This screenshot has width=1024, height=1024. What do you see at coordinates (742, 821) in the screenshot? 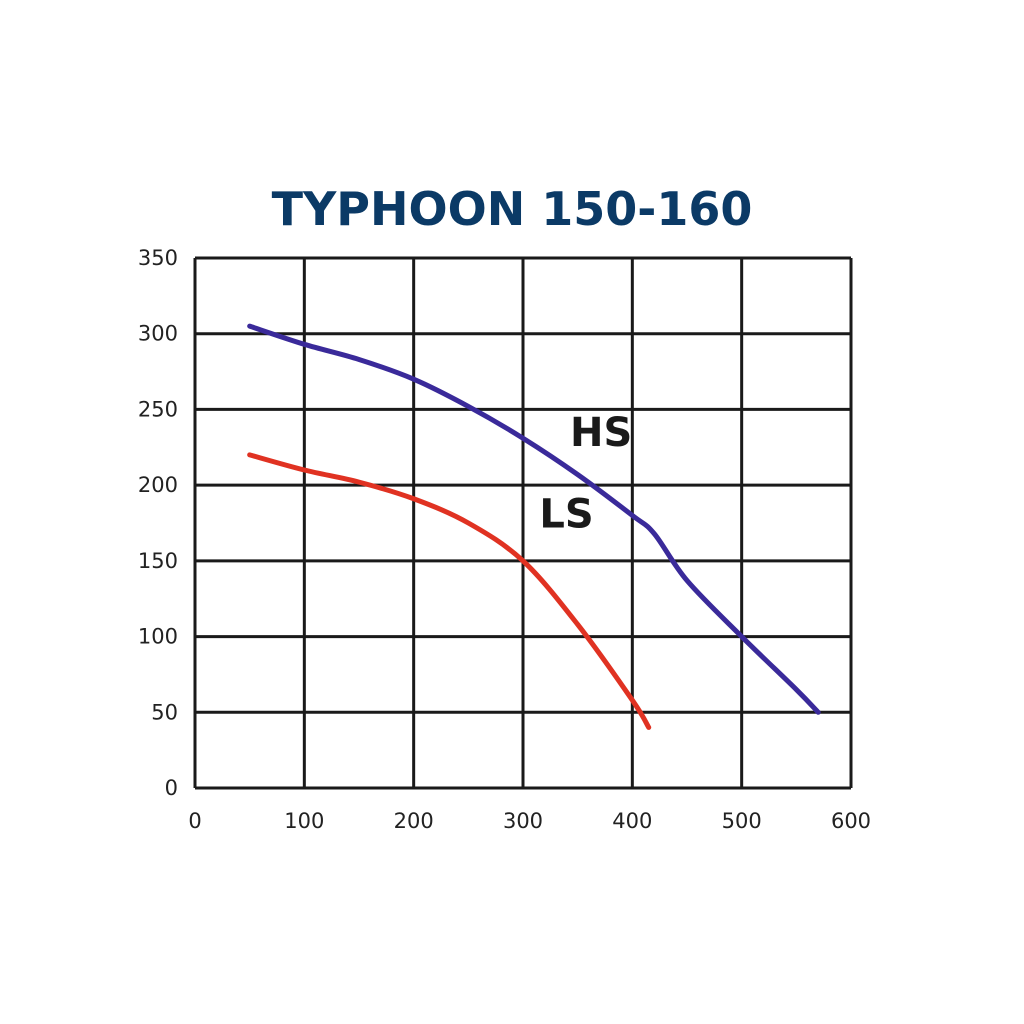
I see `x-tick-label: 500` at bounding box center [742, 821].